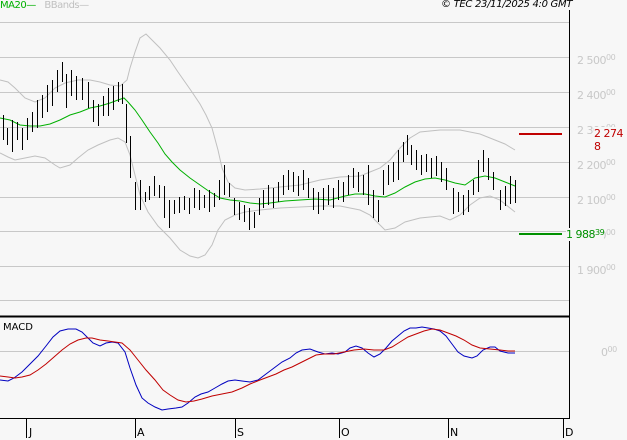  I want to click on macd-signal-line, so click(257, 365).